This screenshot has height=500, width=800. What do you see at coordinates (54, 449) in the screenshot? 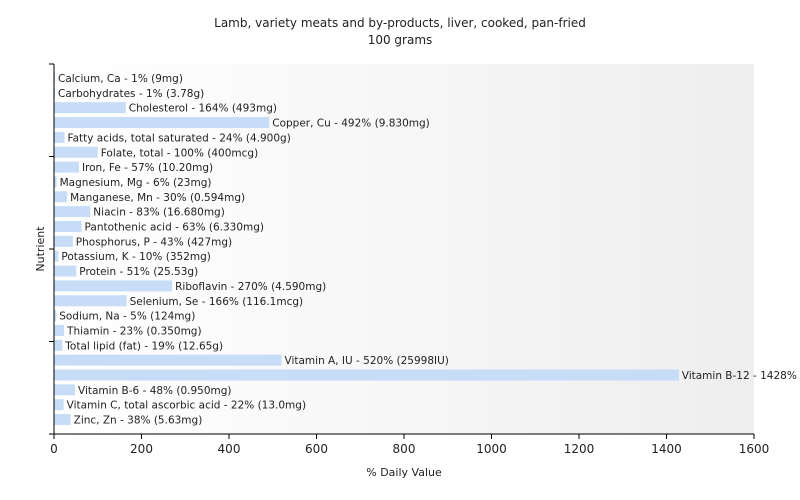
I see `x-tick-label: 0` at bounding box center [54, 449].